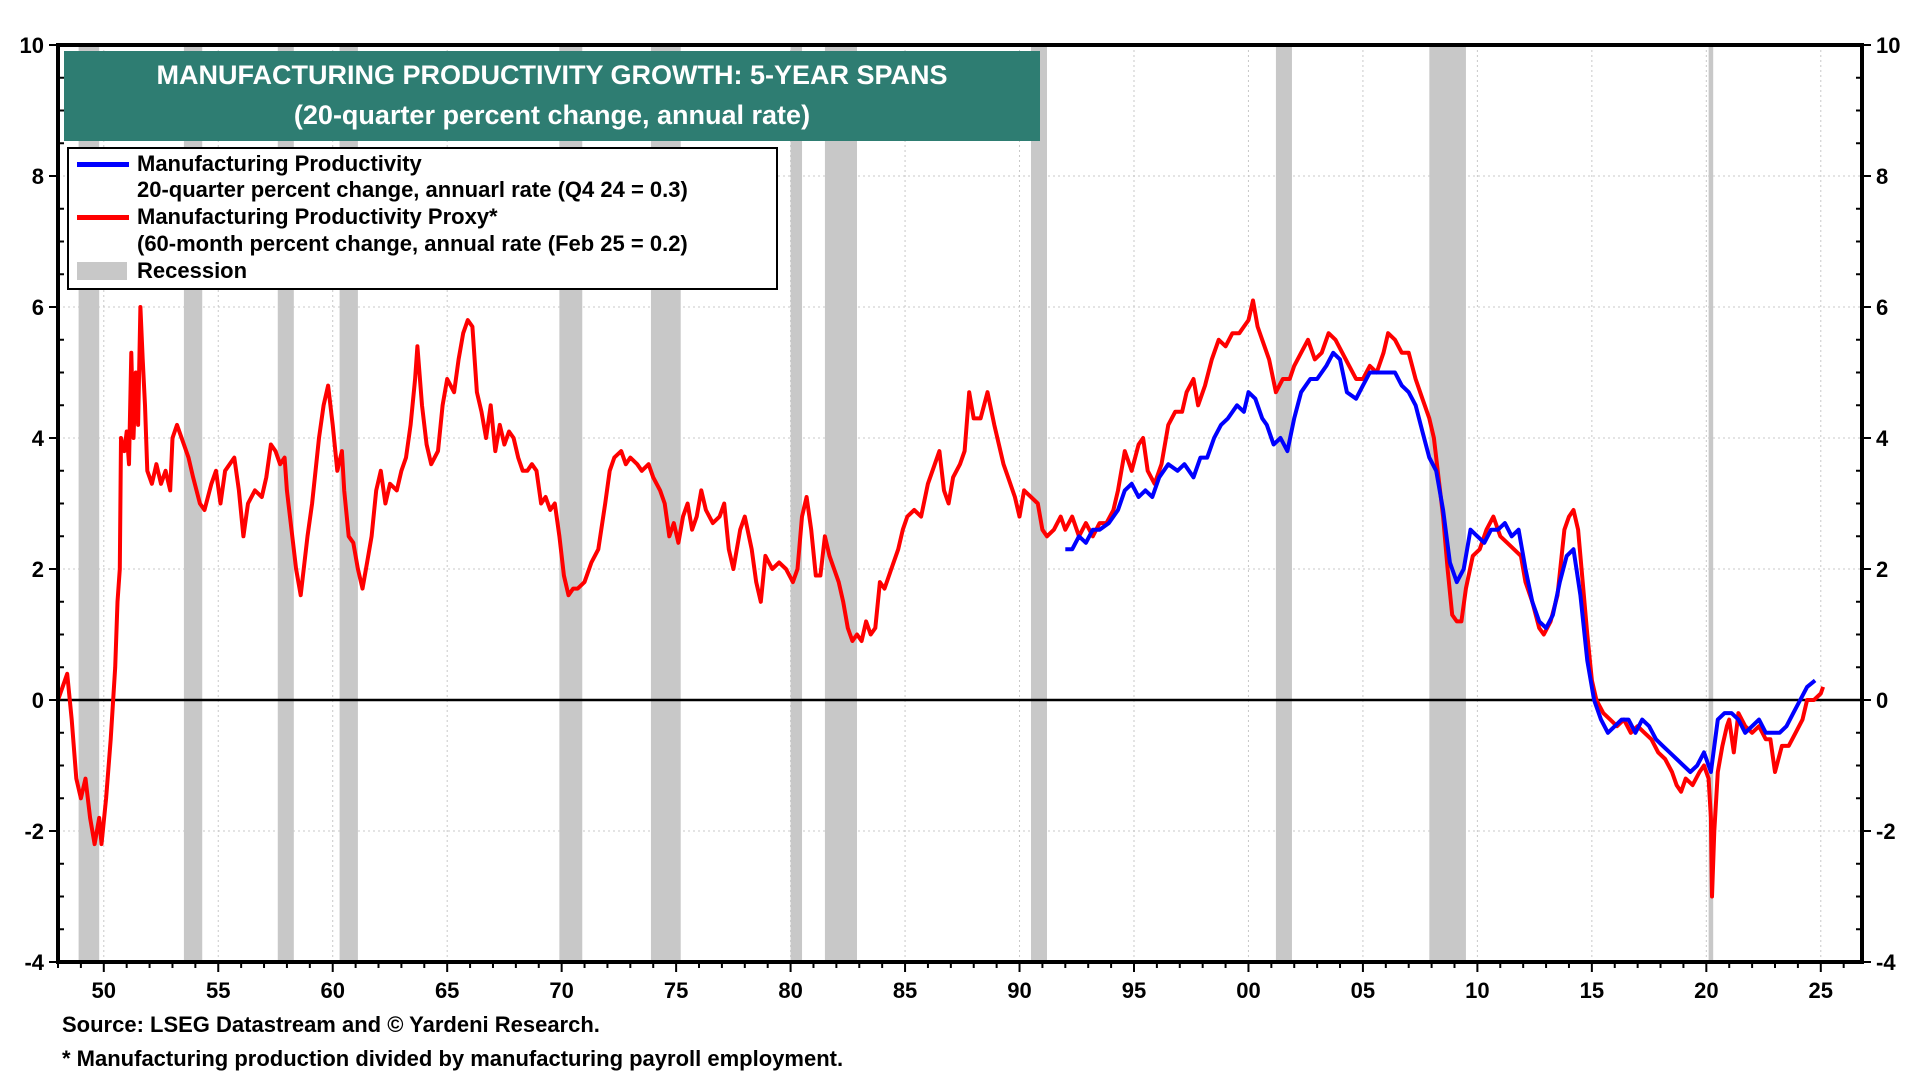 The image size is (1920, 1080). I want to click on y-axis-right: -4 -2 0 2 4 6 8 10, so click(1878, 504).